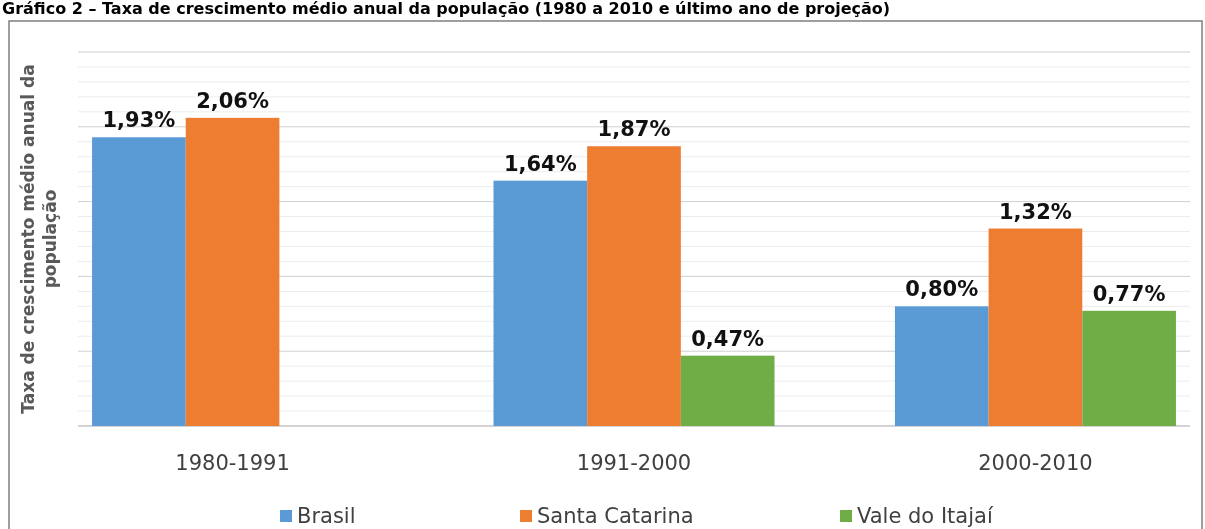  Describe the element at coordinates (1129, 293) in the screenshot. I see `data-label: 0,77%` at that location.